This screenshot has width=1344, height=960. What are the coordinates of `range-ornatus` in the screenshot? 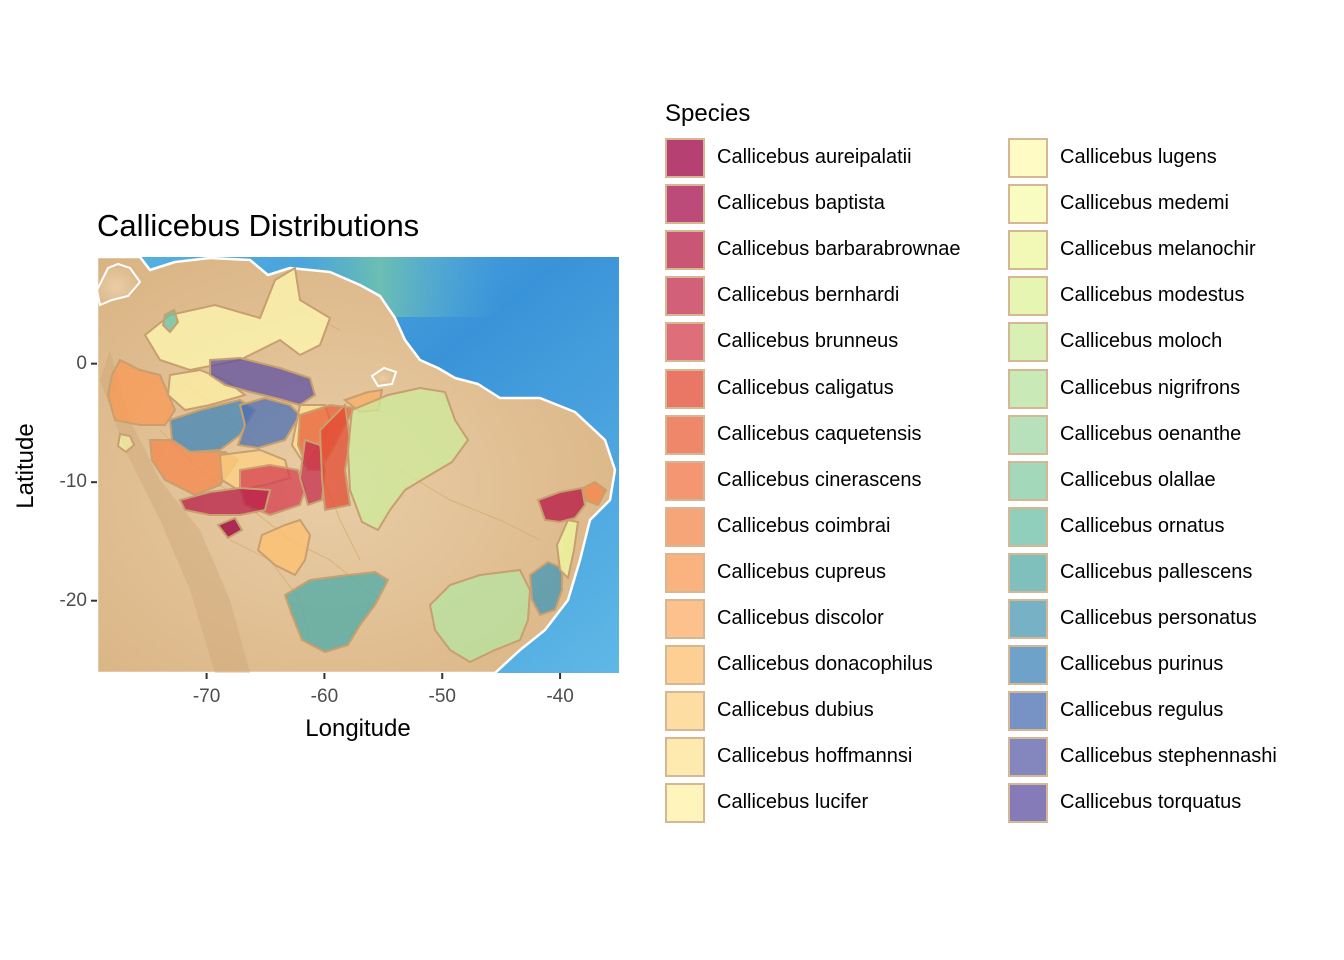 It's located at (170, 321).